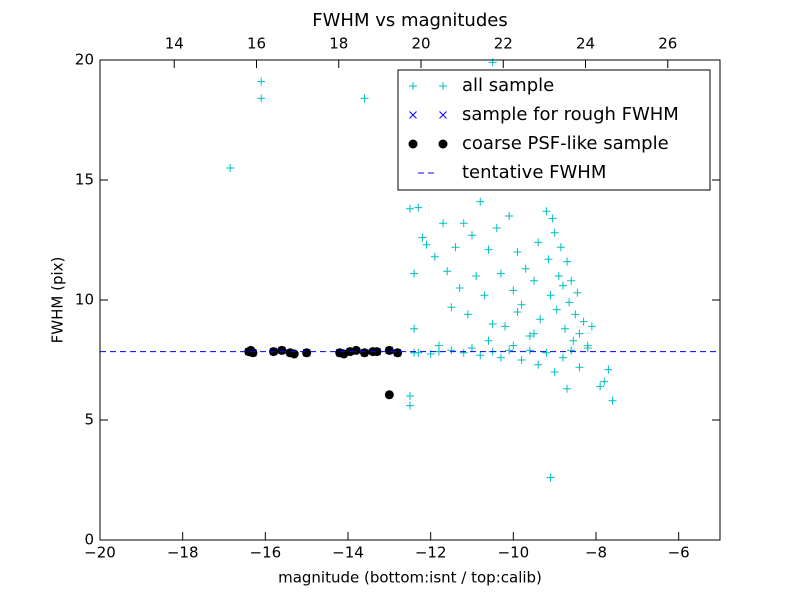 The image size is (800, 600). Describe the element at coordinates (174, 44) in the screenshot. I see `x2-tick-label: 14` at that location.